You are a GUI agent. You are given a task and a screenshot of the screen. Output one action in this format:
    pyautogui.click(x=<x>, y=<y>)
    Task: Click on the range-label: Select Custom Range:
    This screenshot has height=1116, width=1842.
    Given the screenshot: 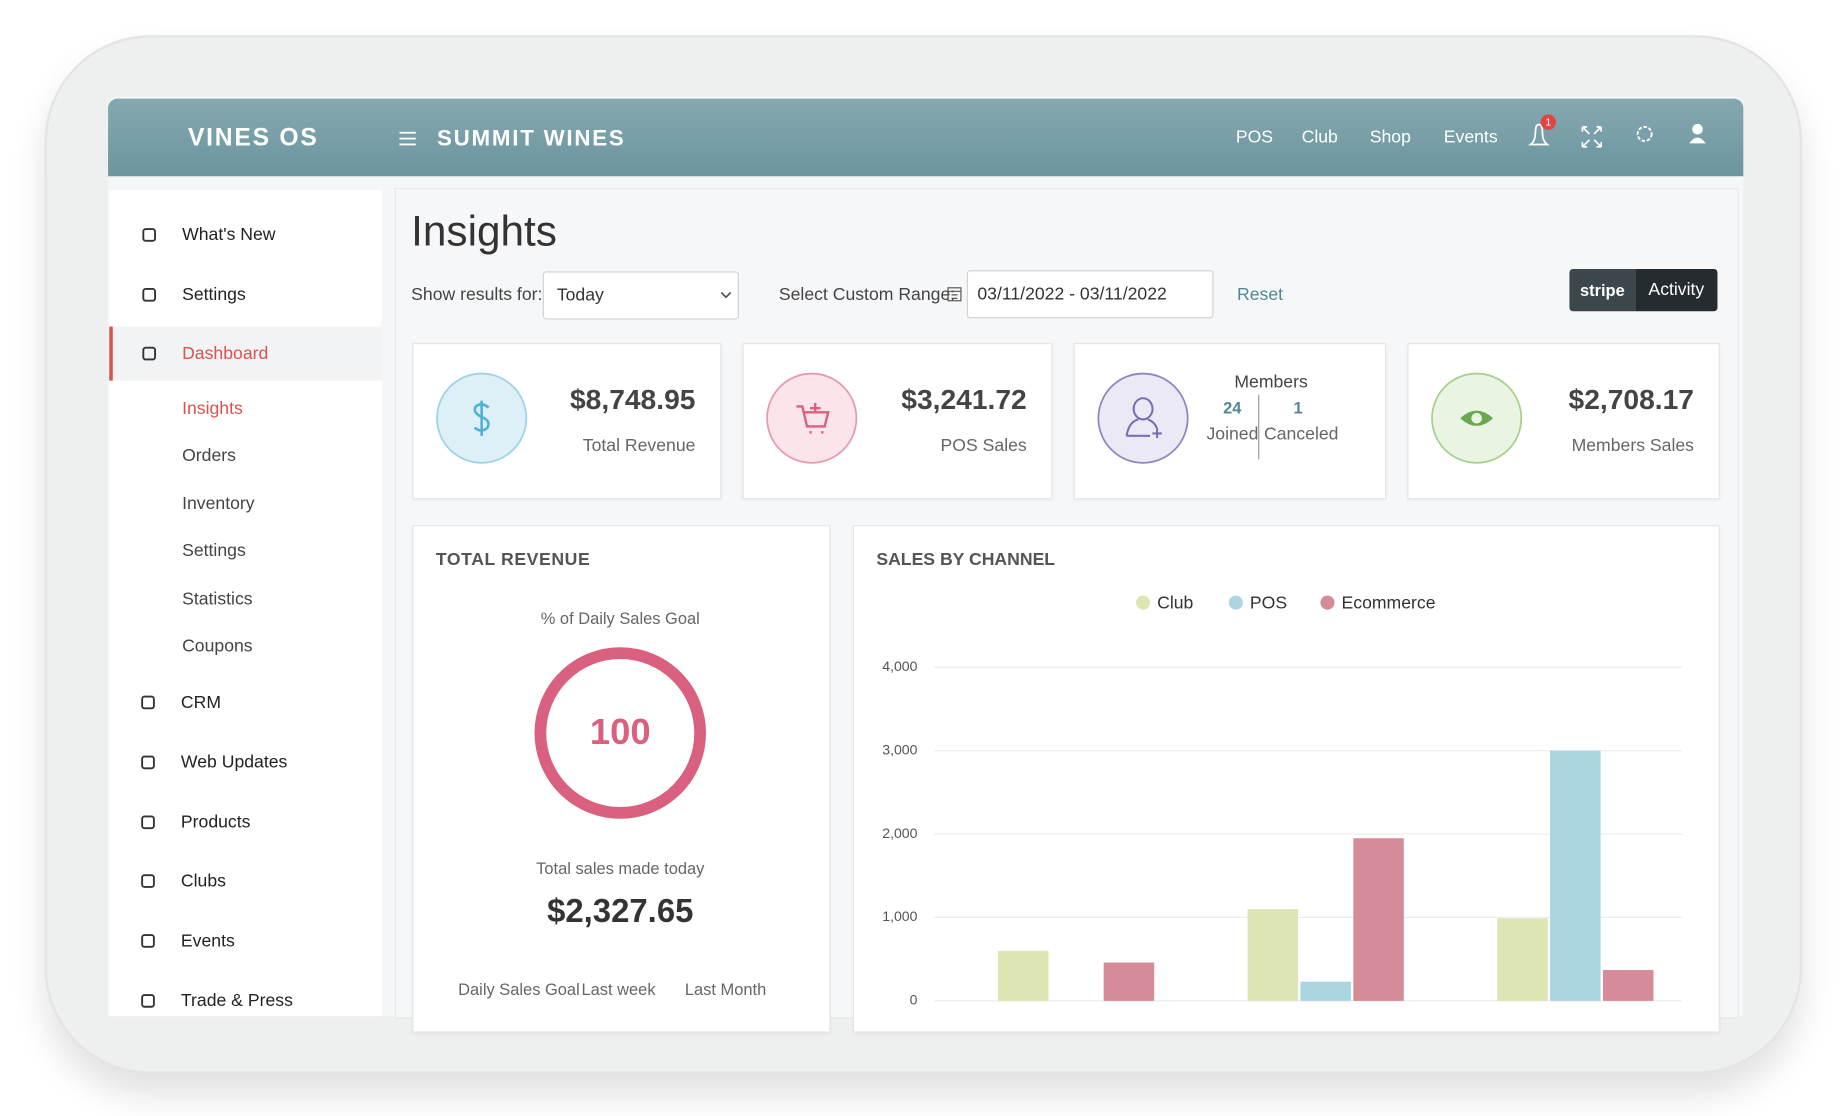 What is the action you would take?
    pyautogui.click(x=867, y=294)
    